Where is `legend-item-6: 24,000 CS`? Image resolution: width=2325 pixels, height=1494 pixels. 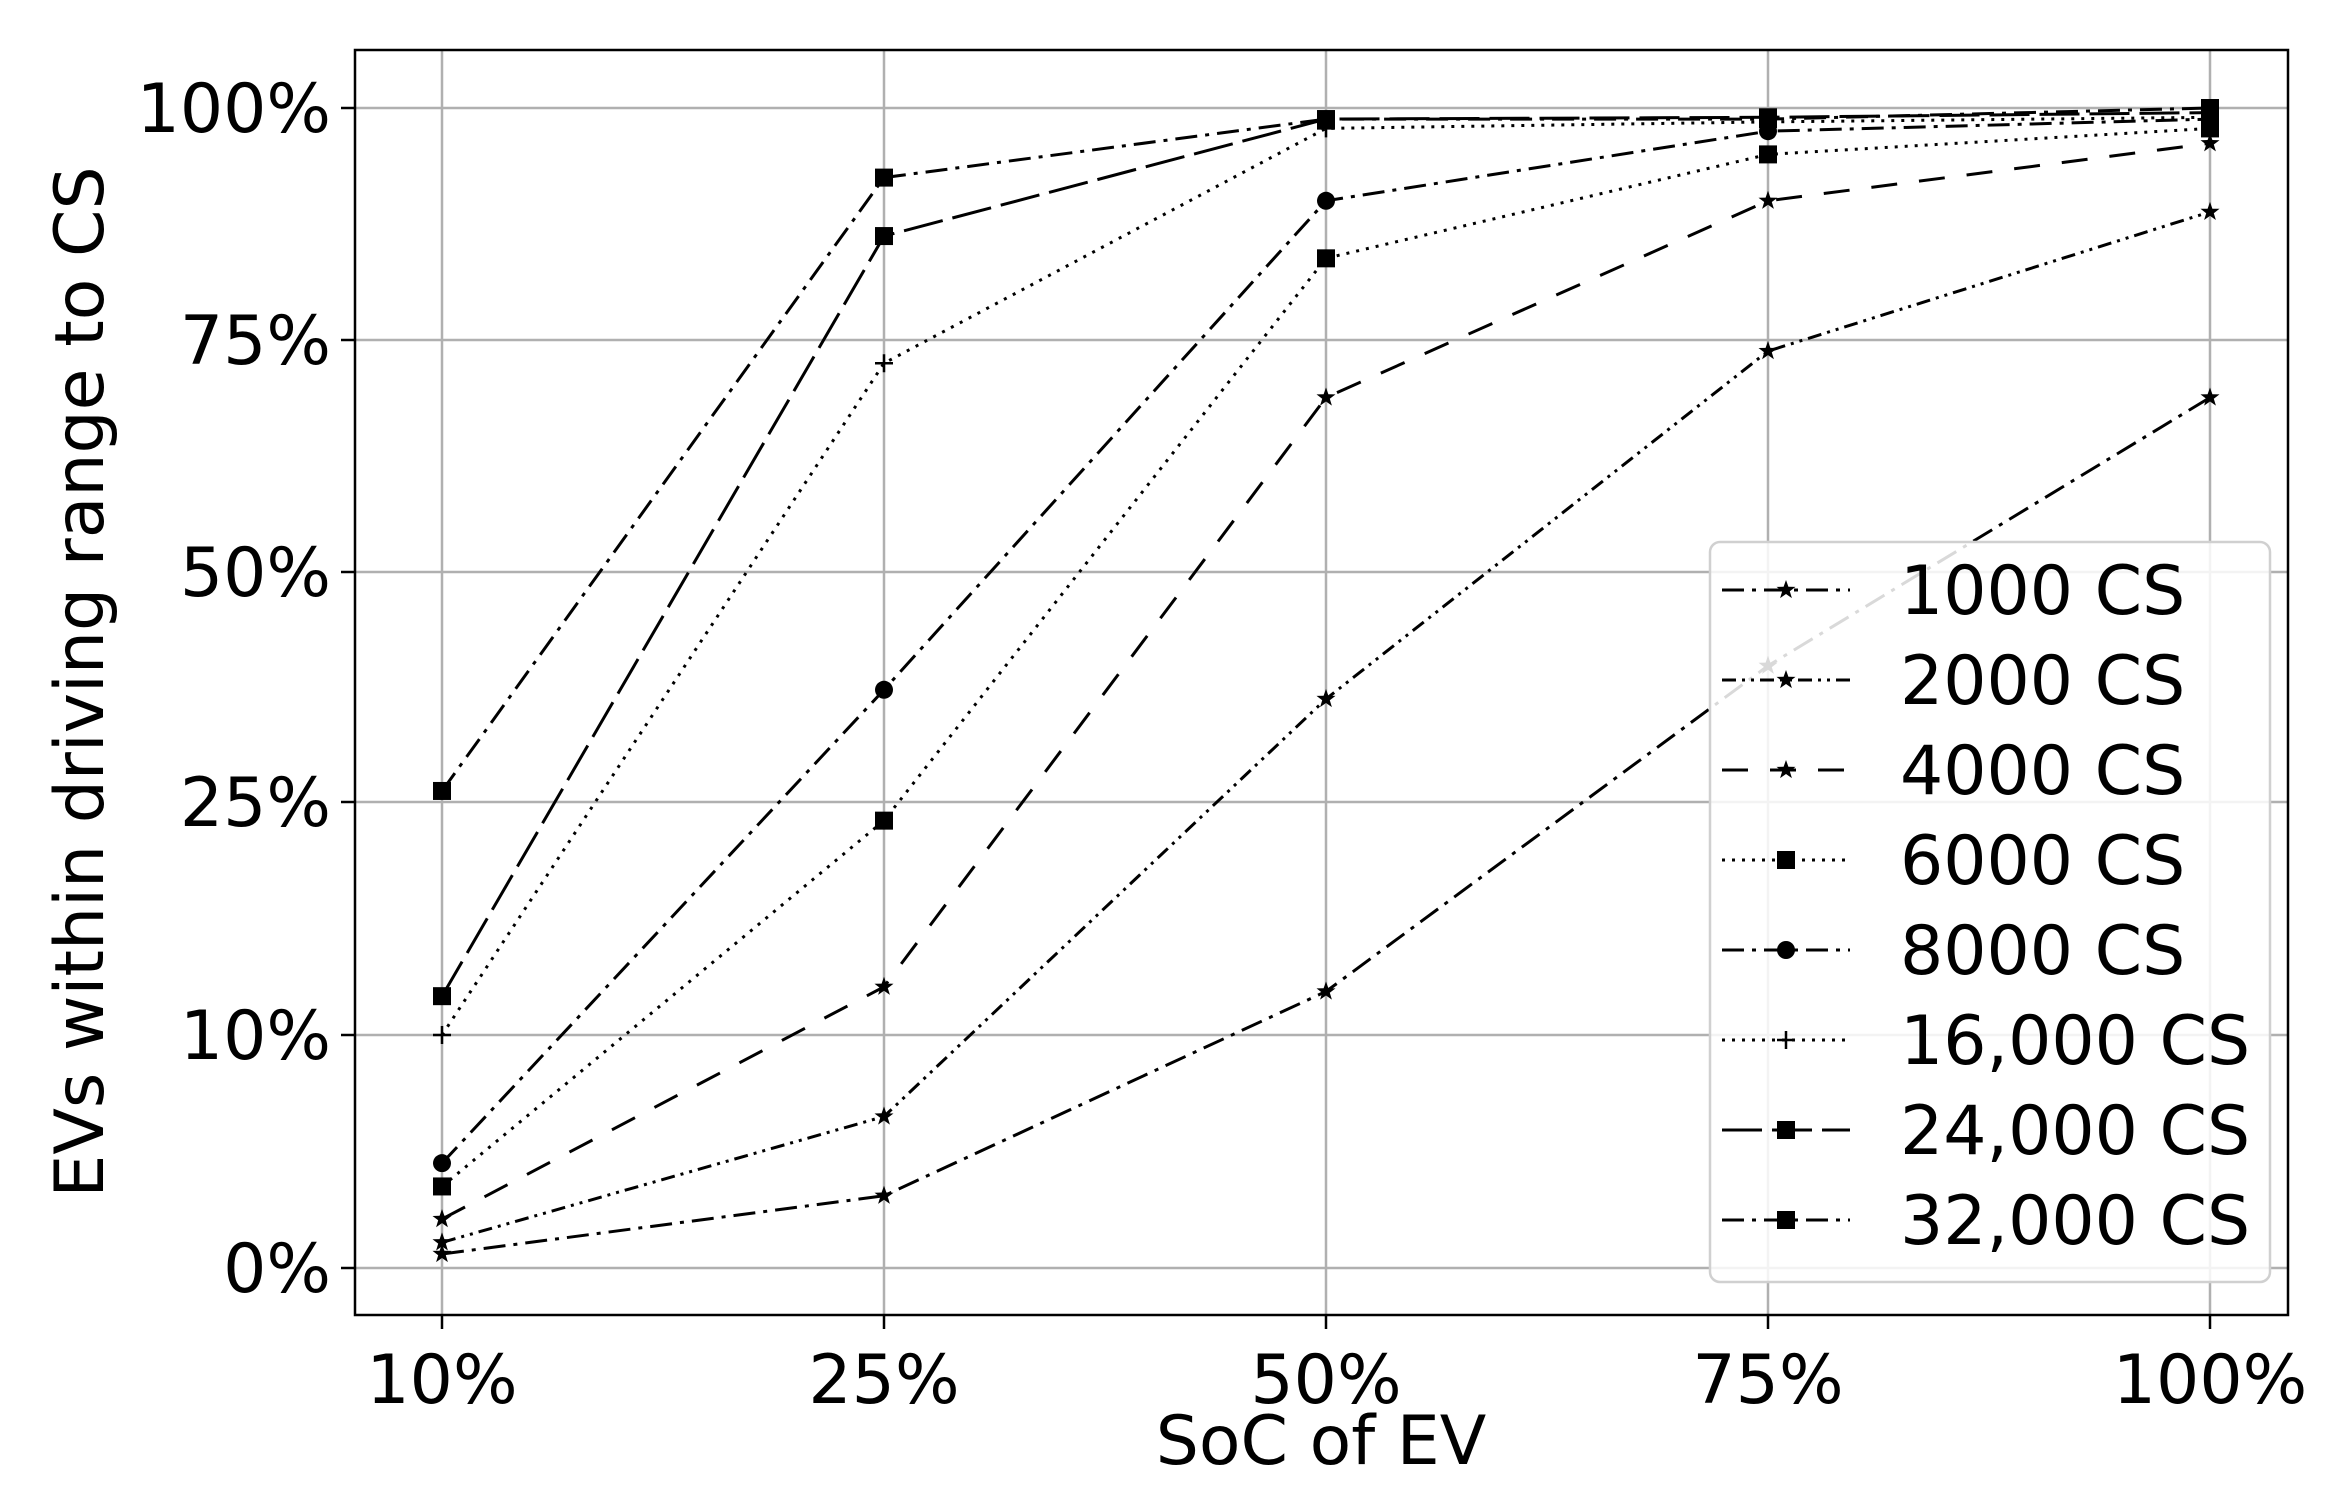 legend-item-6: 24,000 CS is located at coordinates (1986, 1131).